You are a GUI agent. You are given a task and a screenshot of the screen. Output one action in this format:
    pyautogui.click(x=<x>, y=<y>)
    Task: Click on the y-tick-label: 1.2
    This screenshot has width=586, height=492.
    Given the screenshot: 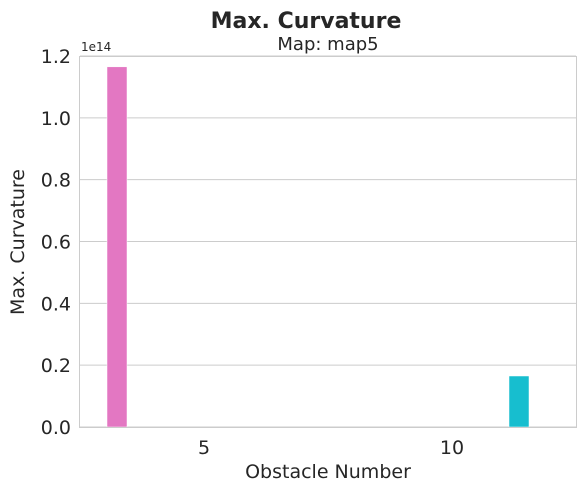 What is the action you would take?
    pyautogui.click(x=56, y=57)
    